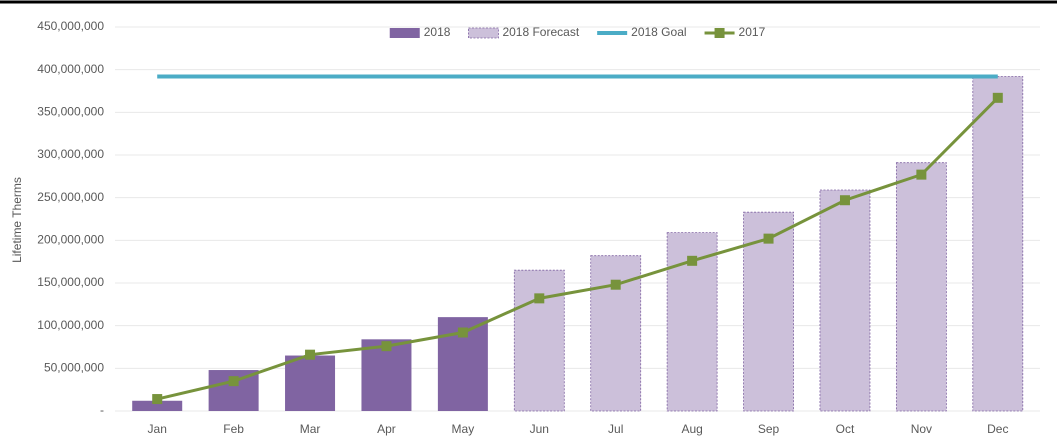 The width and height of the screenshot is (1057, 439). What do you see at coordinates (921, 429) in the screenshot?
I see `x-tick-label: Nov` at bounding box center [921, 429].